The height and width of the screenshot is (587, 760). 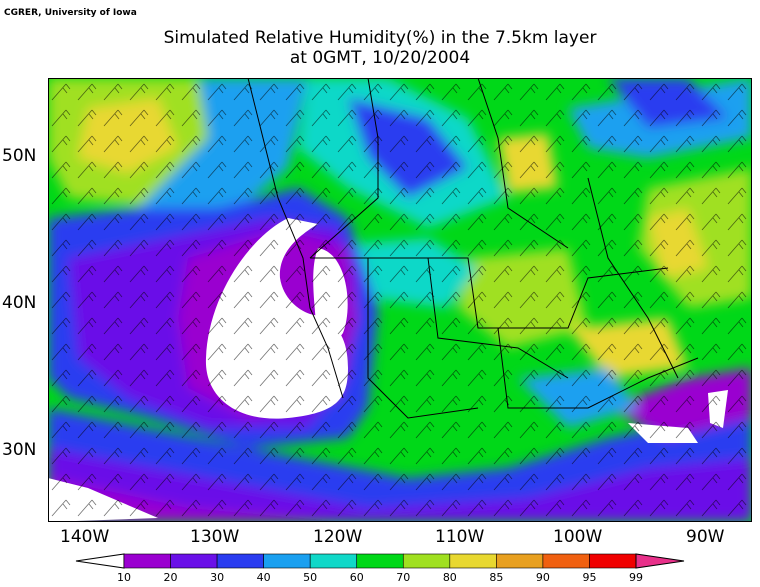 I want to click on lon-label-120w: 120W, so click(x=338, y=537).